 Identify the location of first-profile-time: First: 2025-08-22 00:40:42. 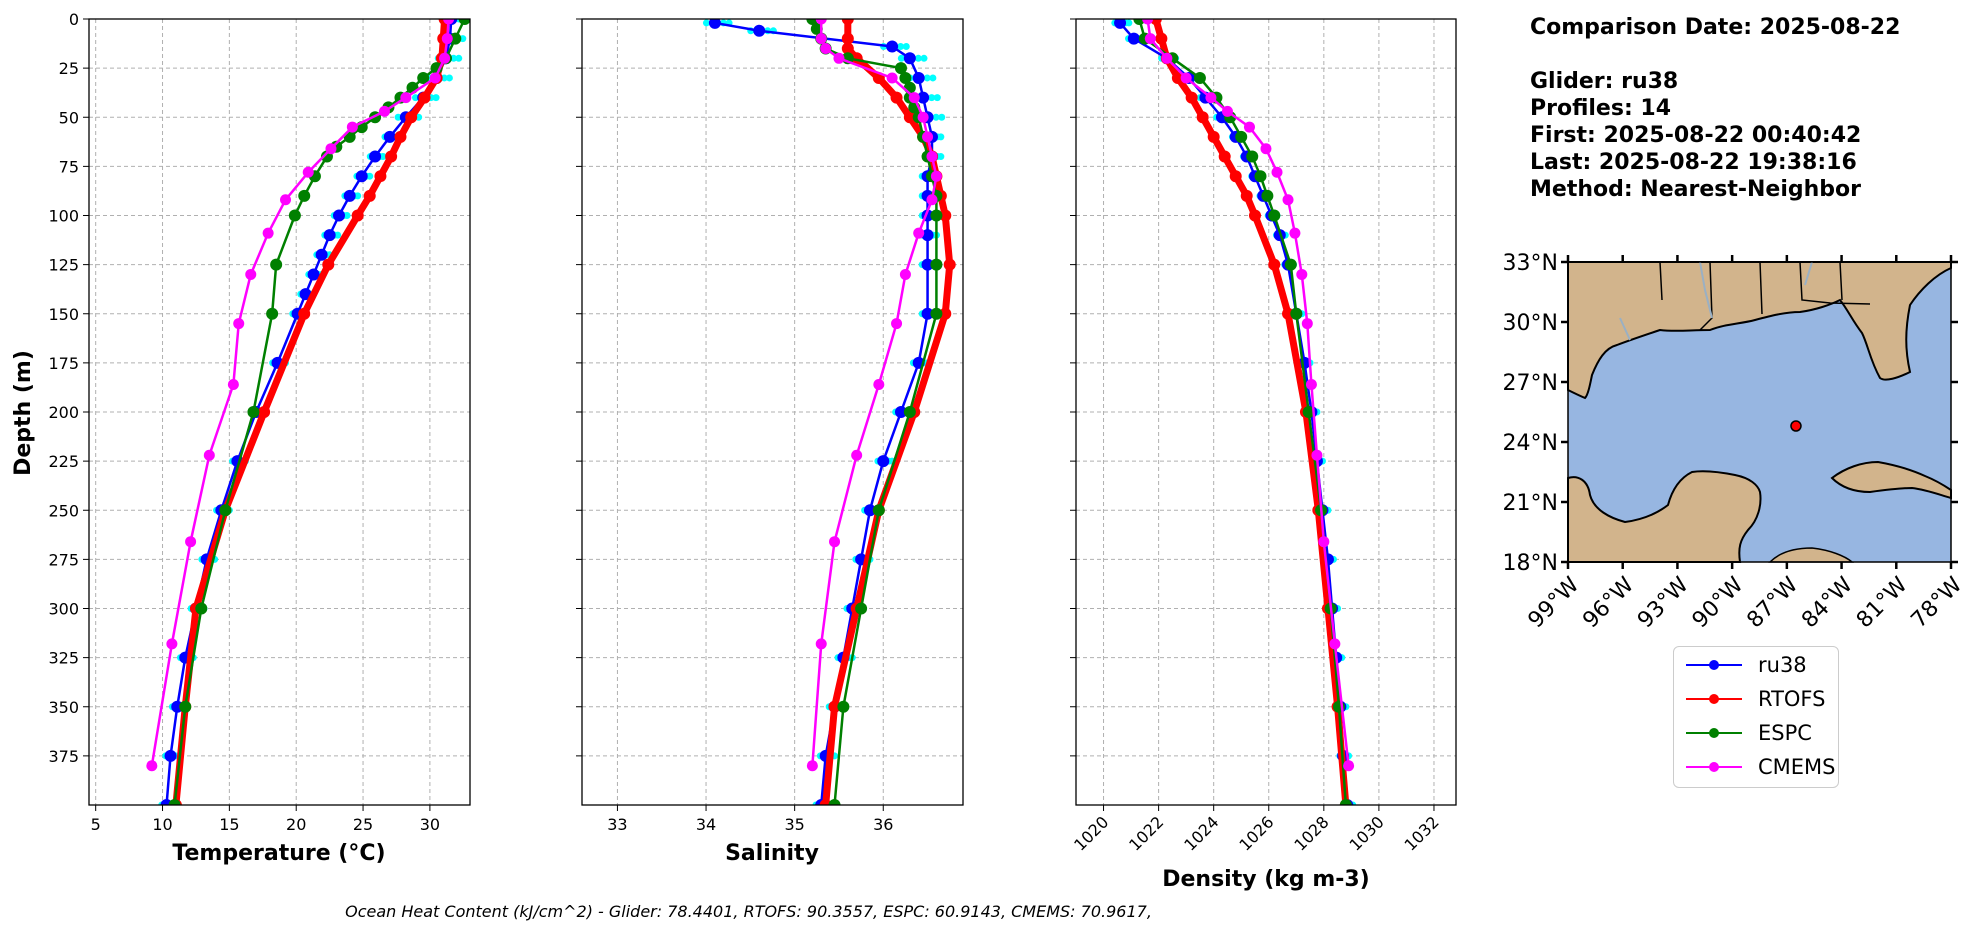
(1696, 135).